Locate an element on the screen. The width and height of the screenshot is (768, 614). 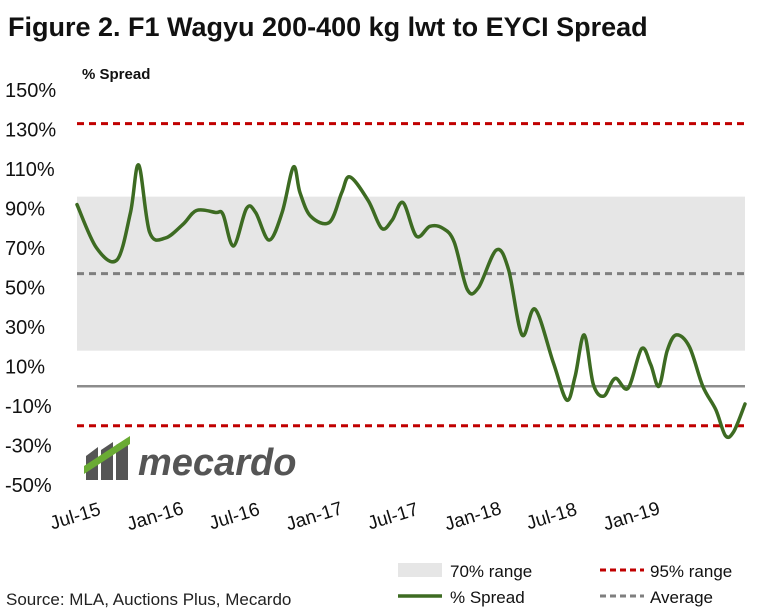
x-tick-label: Jan-18 is located at coordinates (473, 516).